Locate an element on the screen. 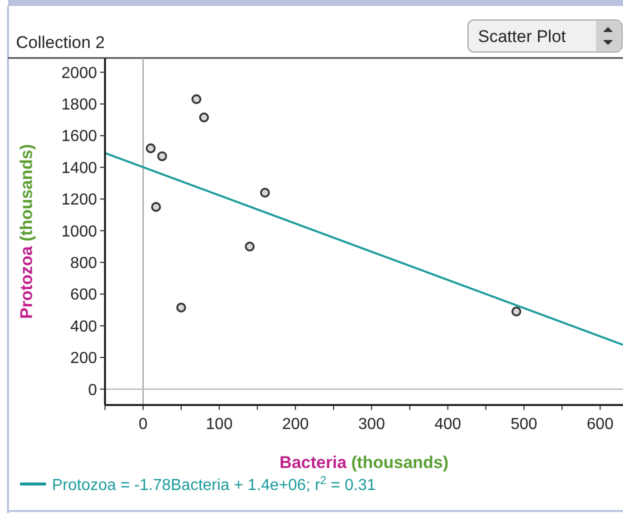 This screenshot has height=513, width=623. x-tick-label: 100 is located at coordinates (219, 424).